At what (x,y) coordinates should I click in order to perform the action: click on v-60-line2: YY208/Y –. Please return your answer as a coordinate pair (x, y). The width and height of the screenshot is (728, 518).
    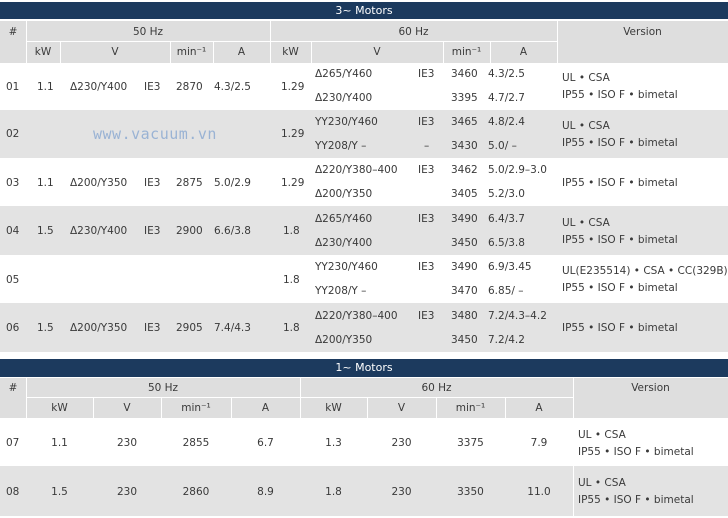
    Looking at the image, I should click on (341, 291).